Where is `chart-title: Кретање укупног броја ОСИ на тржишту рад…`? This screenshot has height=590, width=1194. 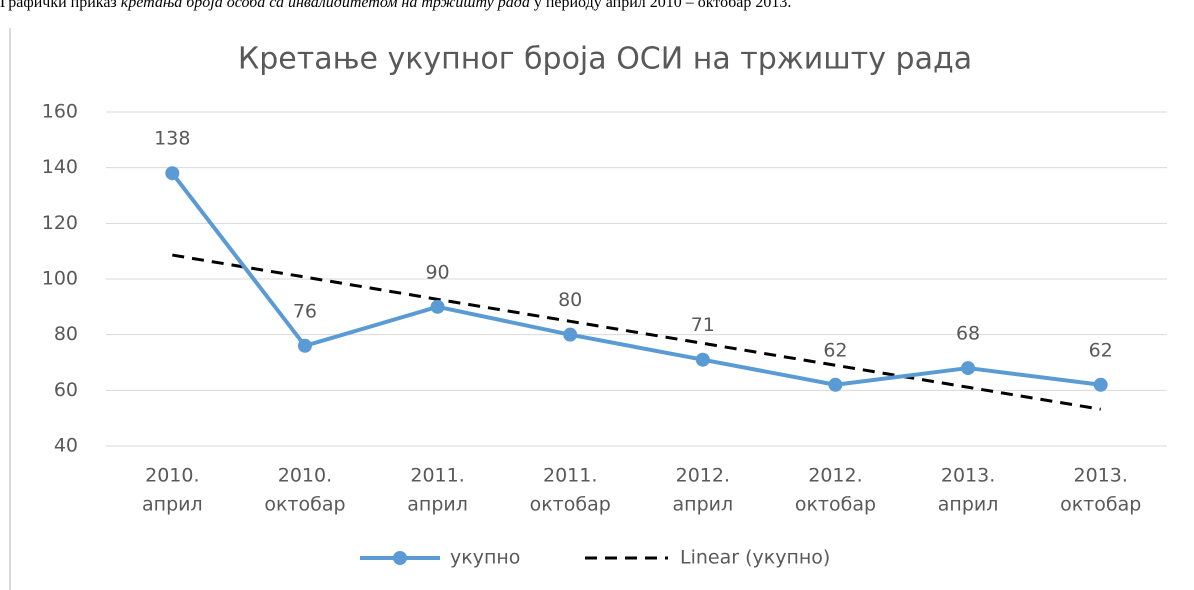 chart-title: Кретање укупног броја ОСИ на тржишту рад… is located at coordinates (605, 59).